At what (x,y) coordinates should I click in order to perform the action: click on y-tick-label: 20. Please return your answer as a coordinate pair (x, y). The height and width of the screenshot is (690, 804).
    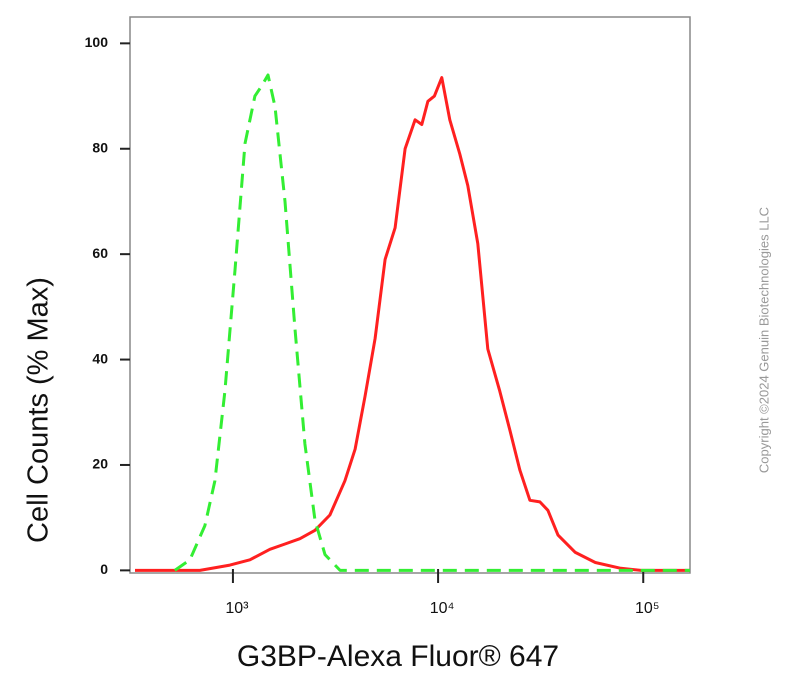
    Looking at the image, I should click on (100, 464).